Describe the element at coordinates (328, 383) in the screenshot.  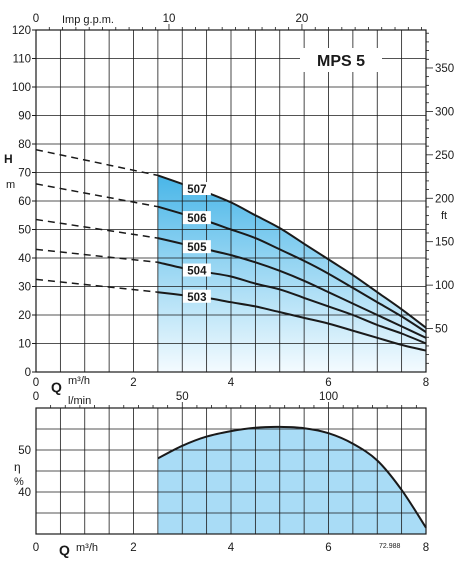
I see `x-tick-label: 6` at that location.